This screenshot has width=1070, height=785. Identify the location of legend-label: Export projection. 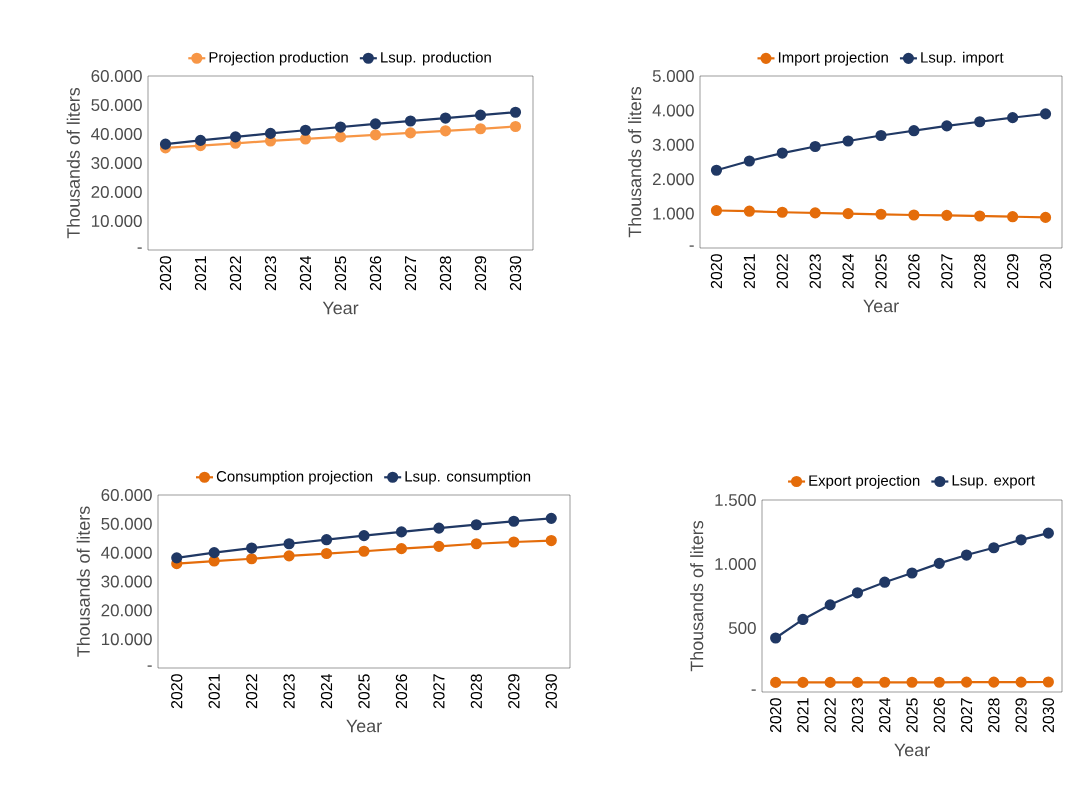
(864, 481).